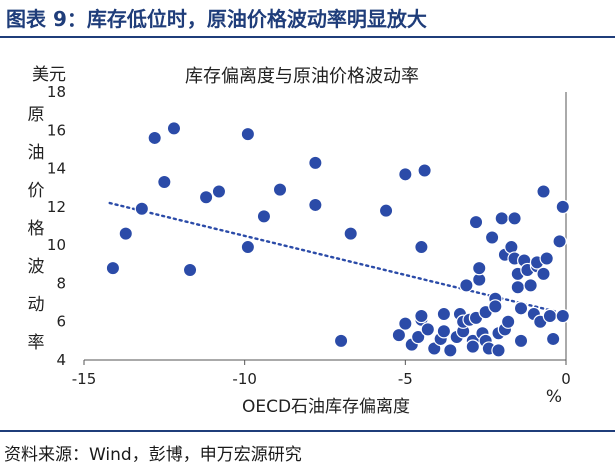 This screenshot has width=615, height=474. Describe the element at coordinates (321, 374) in the screenshot. I see `x-tick-labels: -15 -10 -5 0` at that location.